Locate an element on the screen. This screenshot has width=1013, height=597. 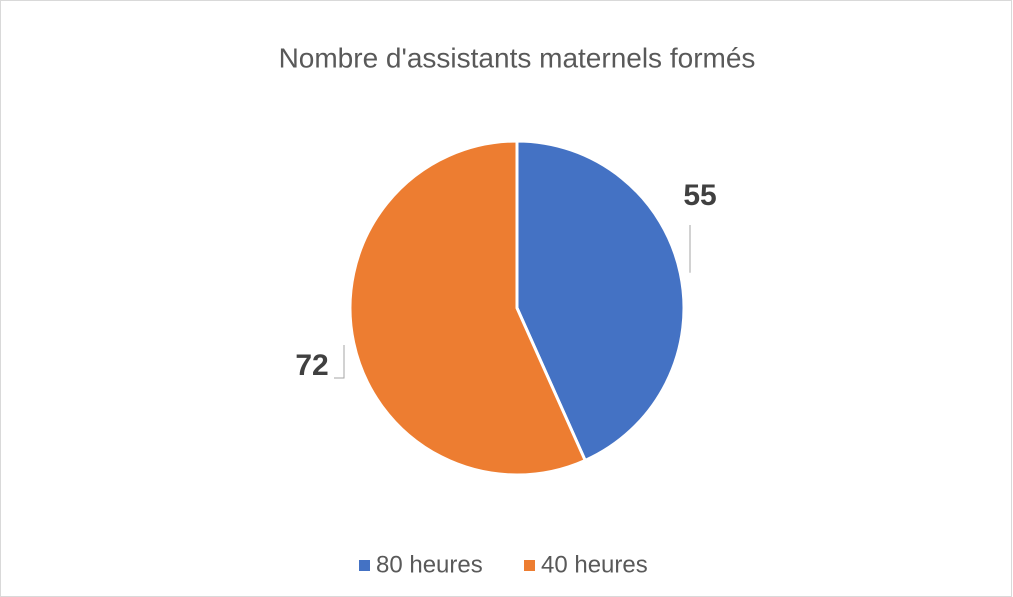
chart-title: Nombre d'assistants maternels formés is located at coordinates (517, 57).